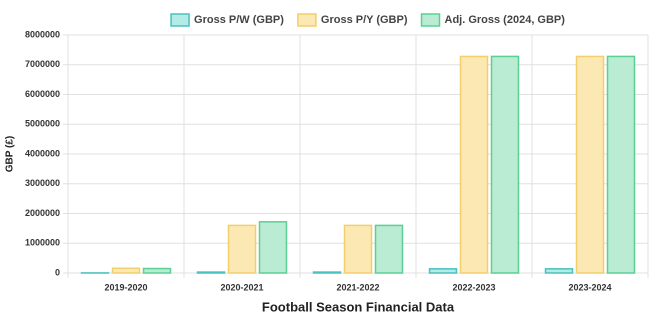 The height and width of the screenshot is (320, 651). What do you see at coordinates (42, 213) in the screenshot?
I see `y-tick-label: 2000000` at bounding box center [42, 213].